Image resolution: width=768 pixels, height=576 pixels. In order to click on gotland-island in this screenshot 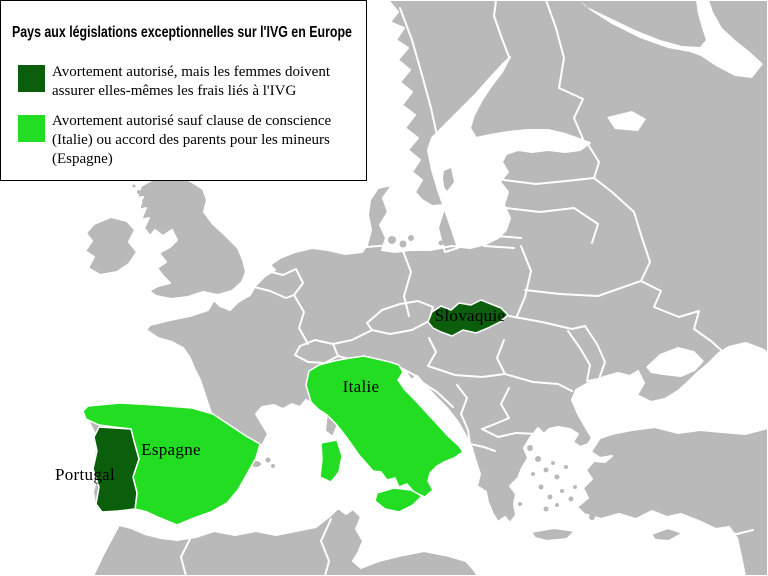, I will do `click(448, 179)`.